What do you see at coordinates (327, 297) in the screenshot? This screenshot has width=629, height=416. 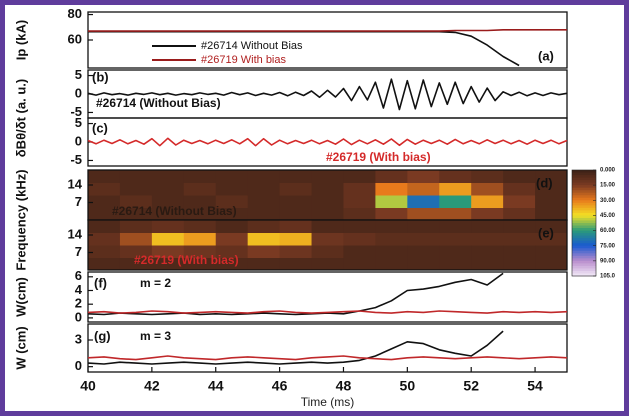 I see `panel-frame` at bounding box center [327, 297].